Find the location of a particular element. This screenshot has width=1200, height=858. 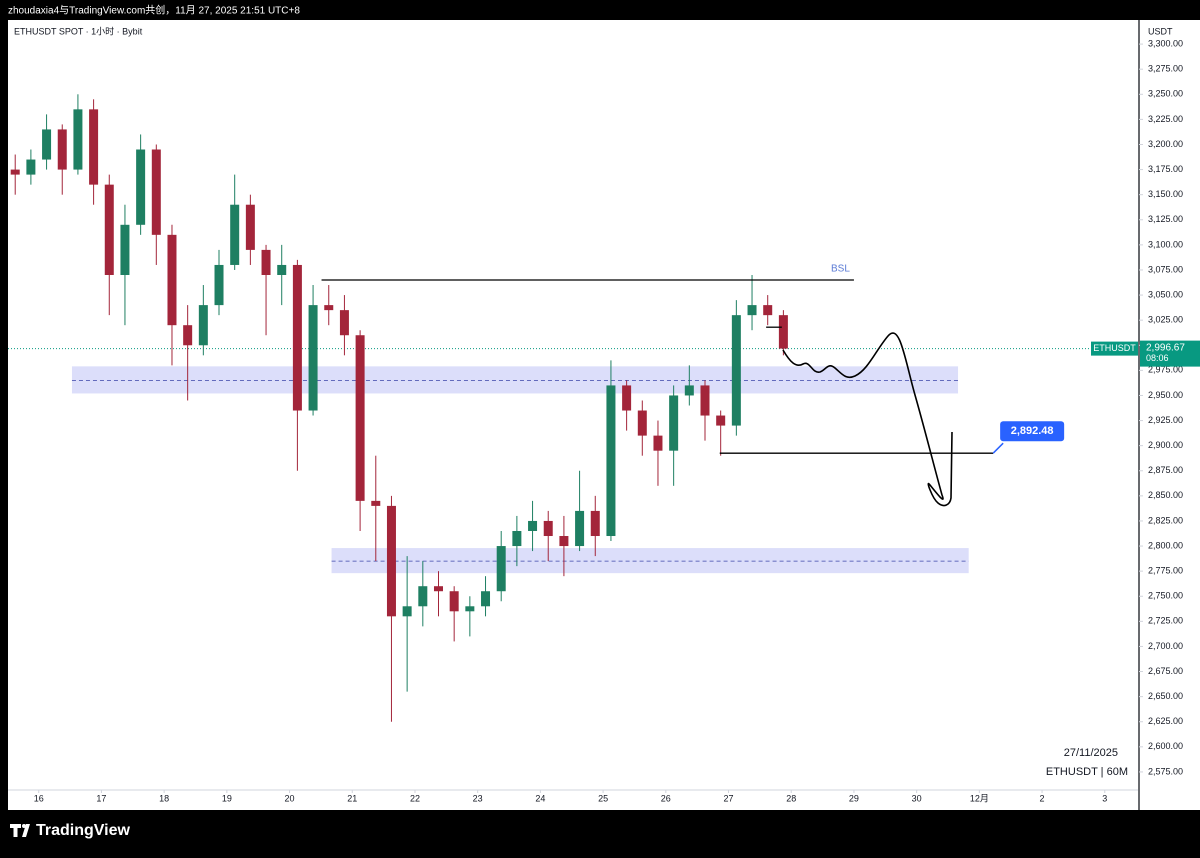

x-tick-label: 16 is located at coordinates (39, 798).